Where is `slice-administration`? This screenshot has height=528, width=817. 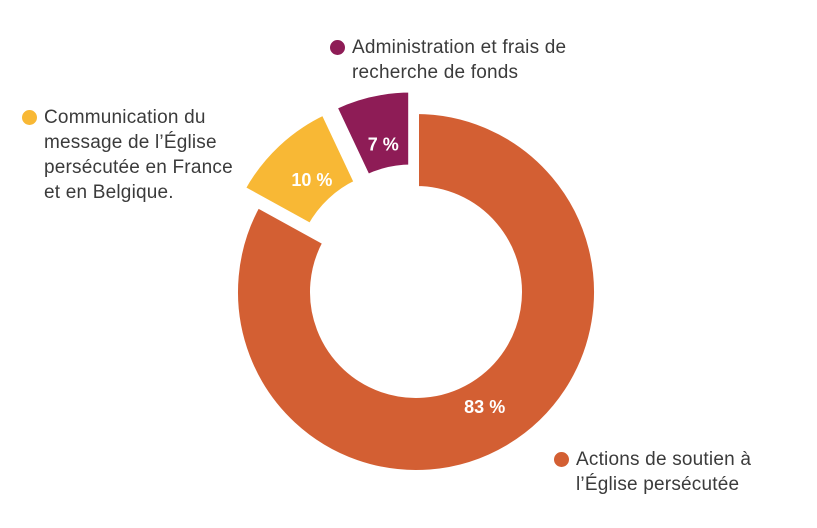
slice-administration is located at coordinates (373, 133).